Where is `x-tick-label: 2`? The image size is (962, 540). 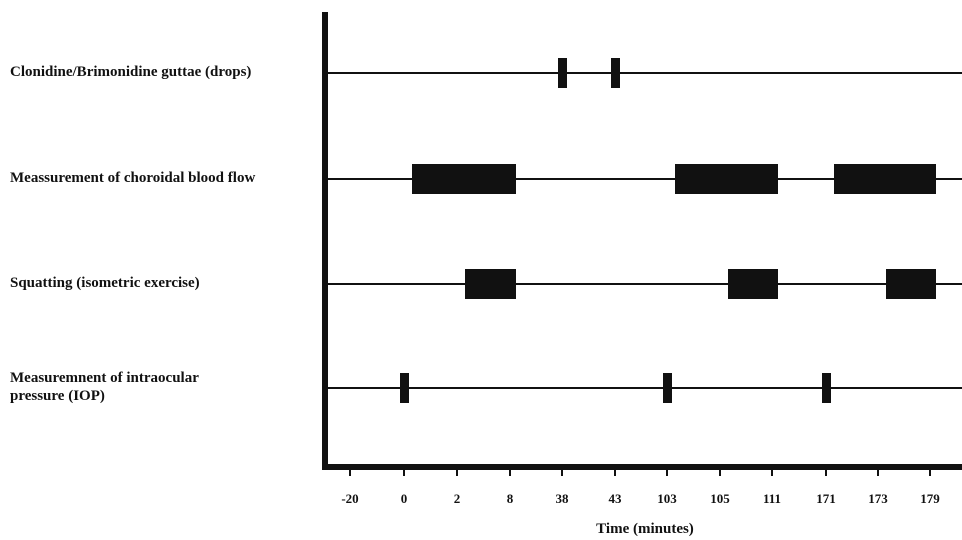
x-tick-label: 2 is located at coordinates (457, 498).